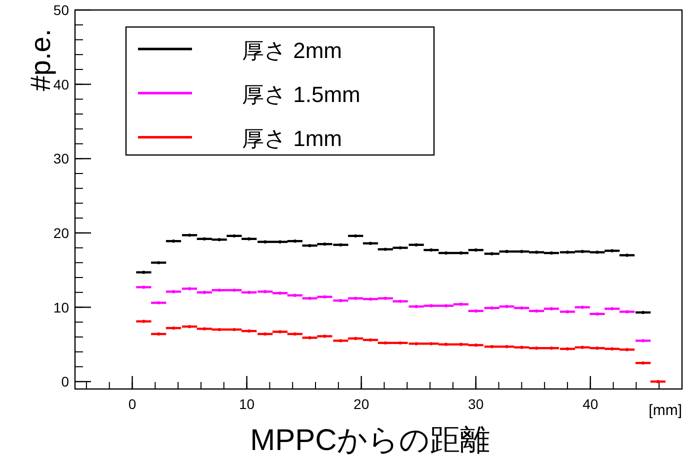 The width and height of the screenshot is (684, 456). Describe the element at coordinates (61, 10) in the screenshot. I see `y-tick-label: 50` at that location.